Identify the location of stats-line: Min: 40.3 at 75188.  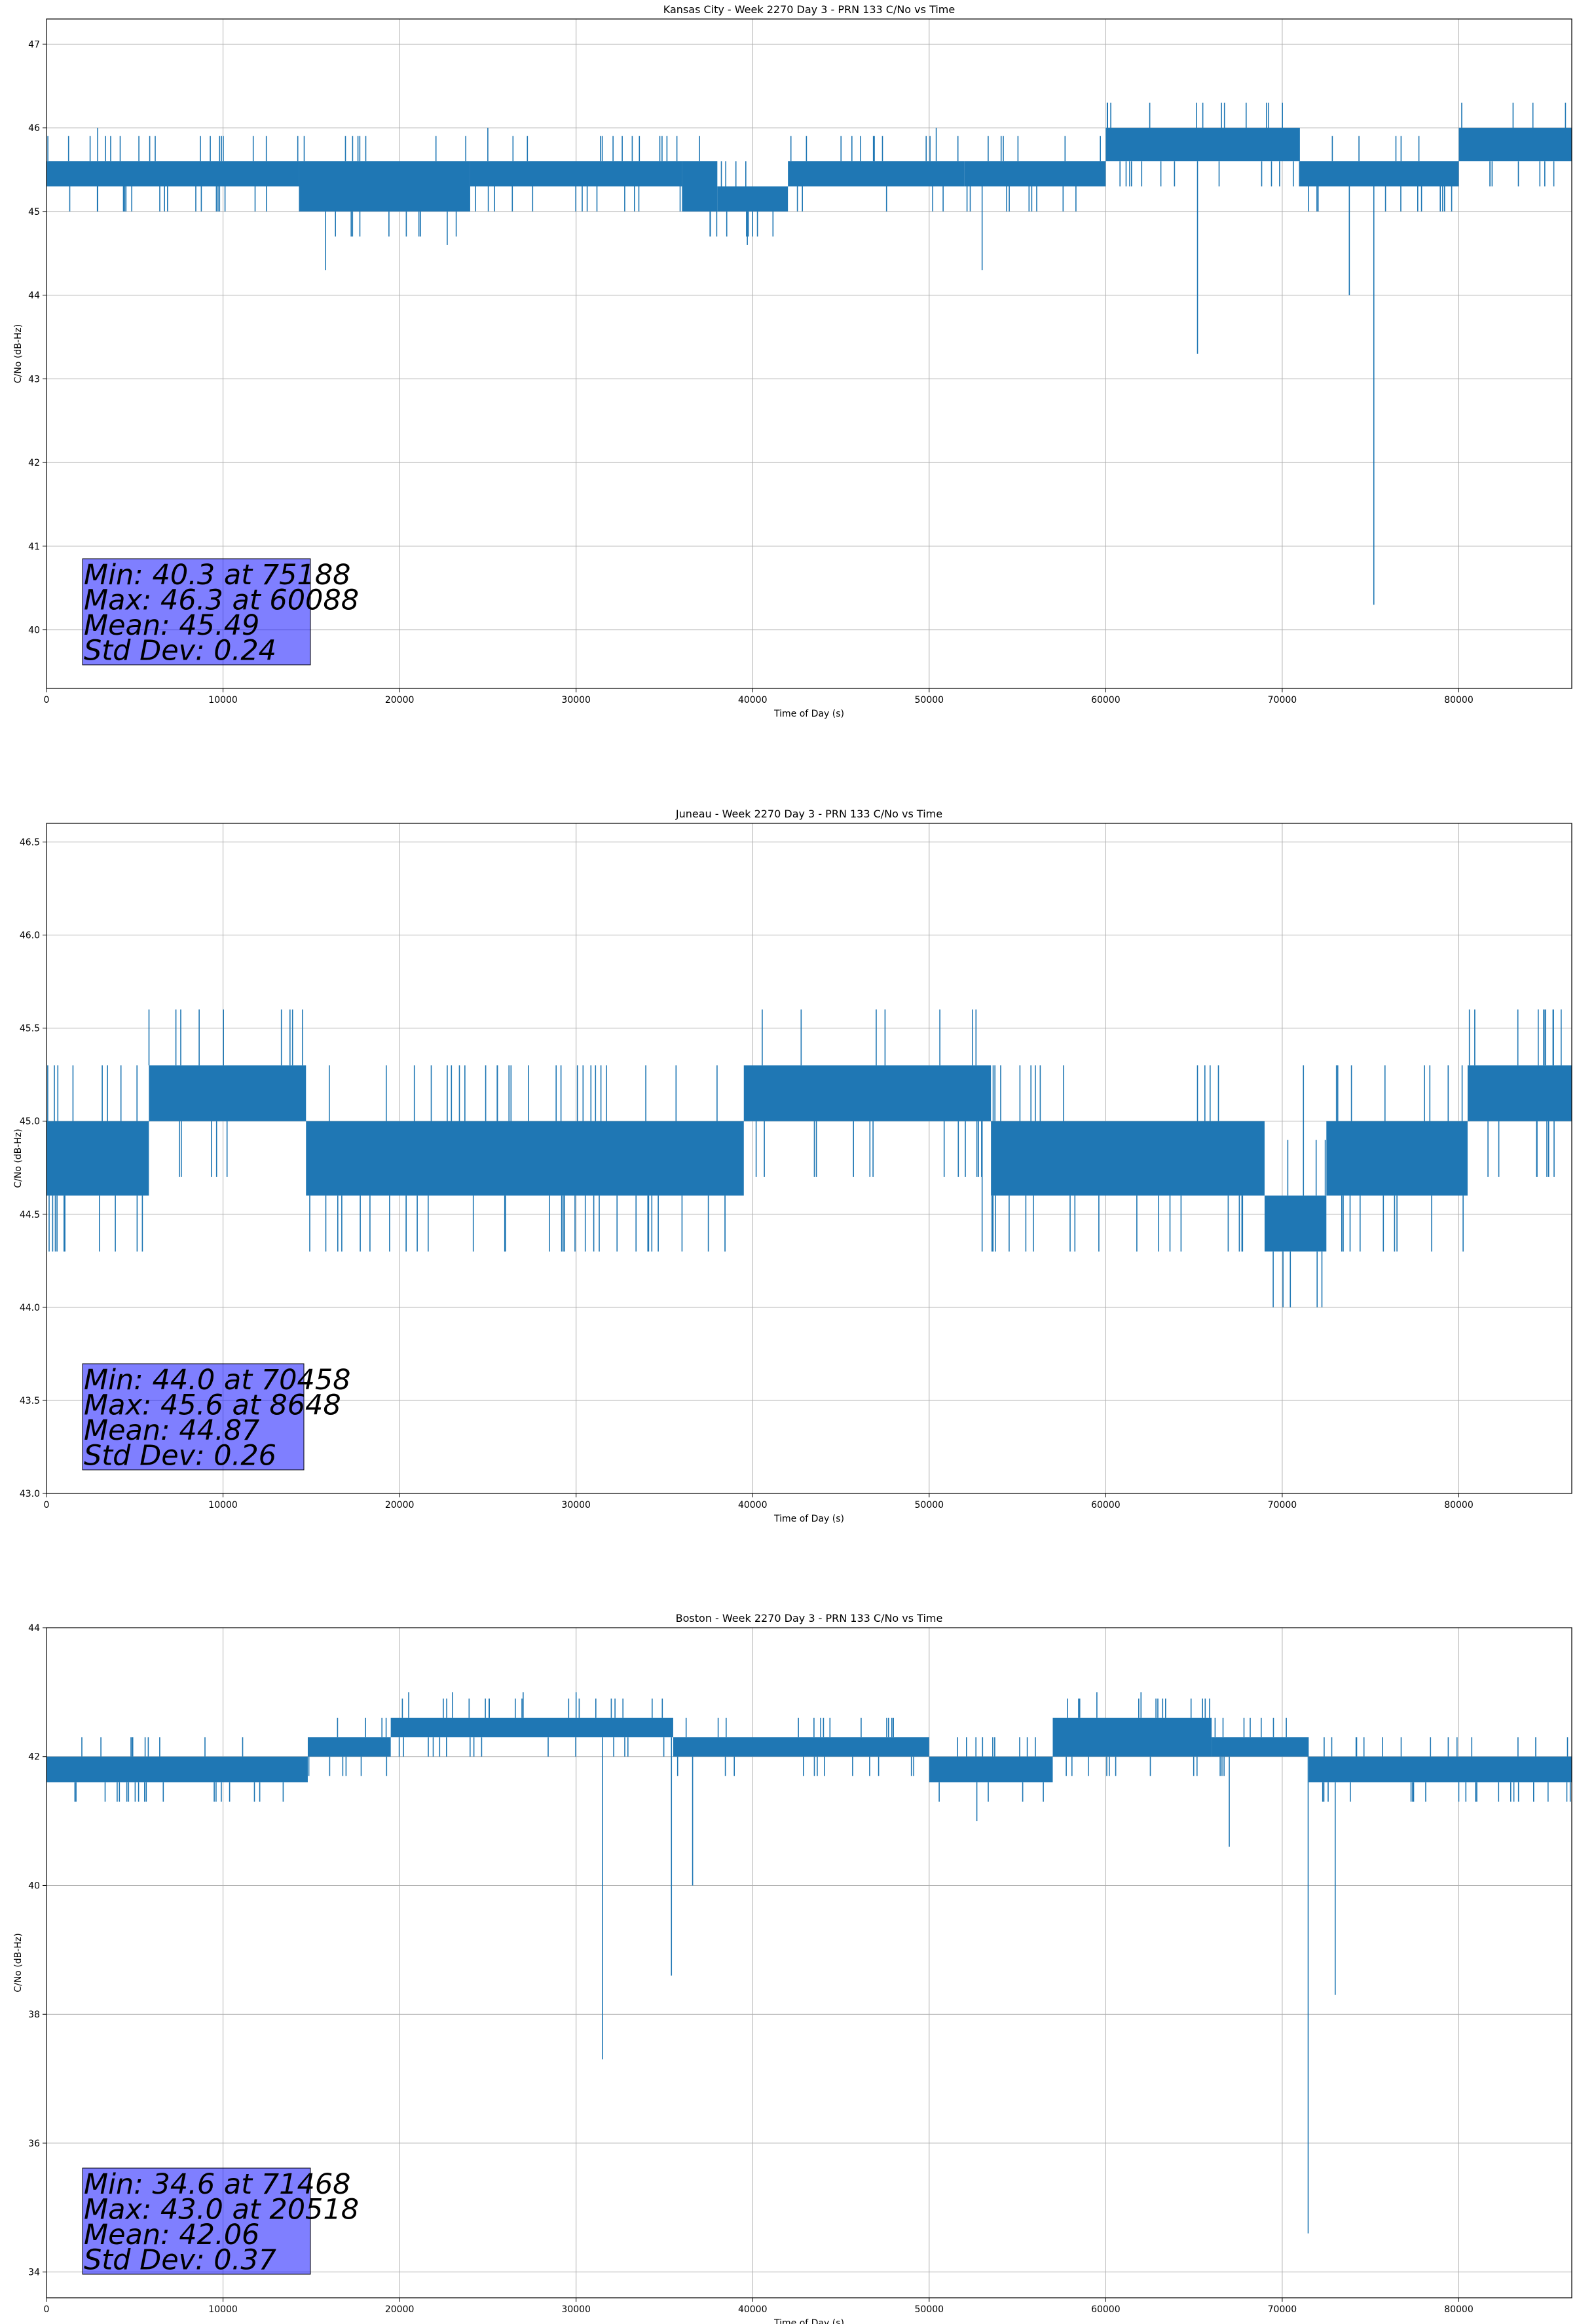
(217, 575).